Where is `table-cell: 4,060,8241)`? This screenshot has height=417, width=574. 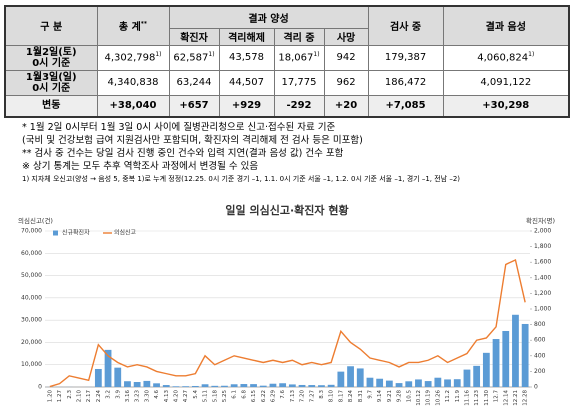
table-cell: 4,060,8241) is located at coordinates (506, 57).